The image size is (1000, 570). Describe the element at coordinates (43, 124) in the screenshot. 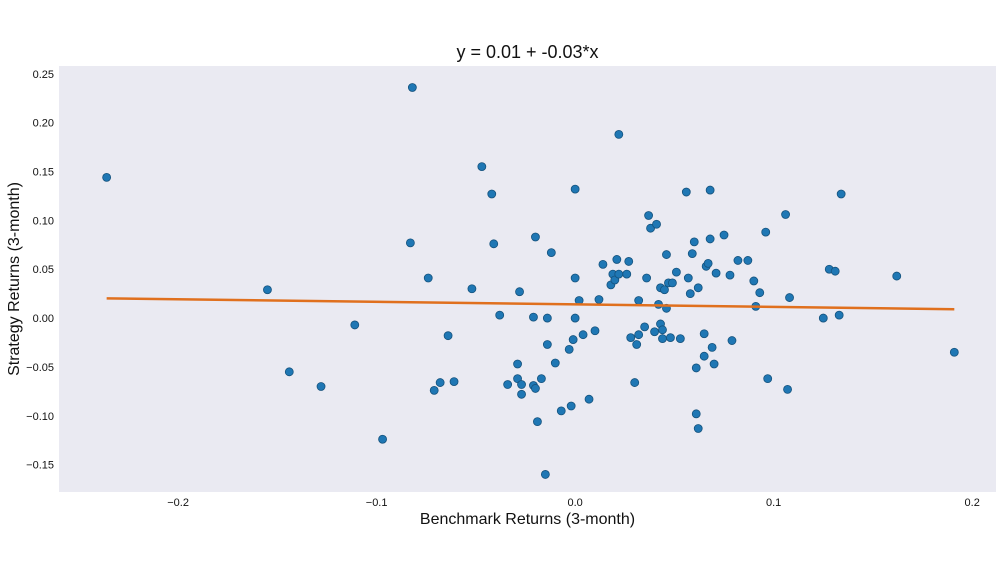

I see `y-tick-label: 0.20` at that location.